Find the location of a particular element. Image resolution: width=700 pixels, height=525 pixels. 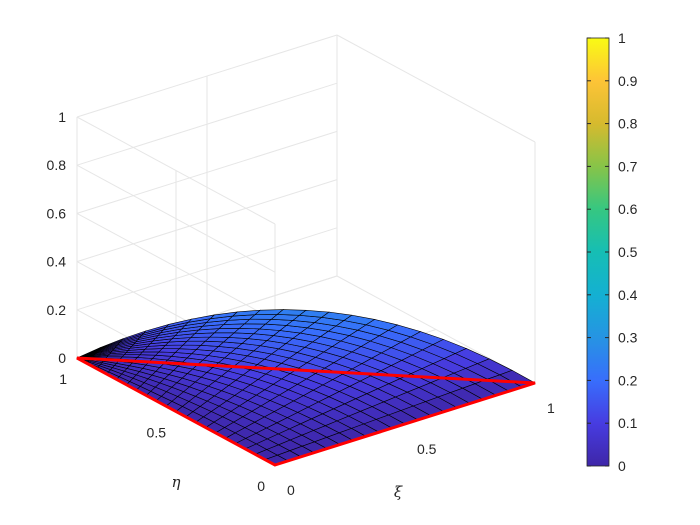

colorbar-ticks: 0 0.1 0.2 0.3 0.4 0.5 0.6 0.7 0.8 0.9 1 is located at coordinates (612, 252).